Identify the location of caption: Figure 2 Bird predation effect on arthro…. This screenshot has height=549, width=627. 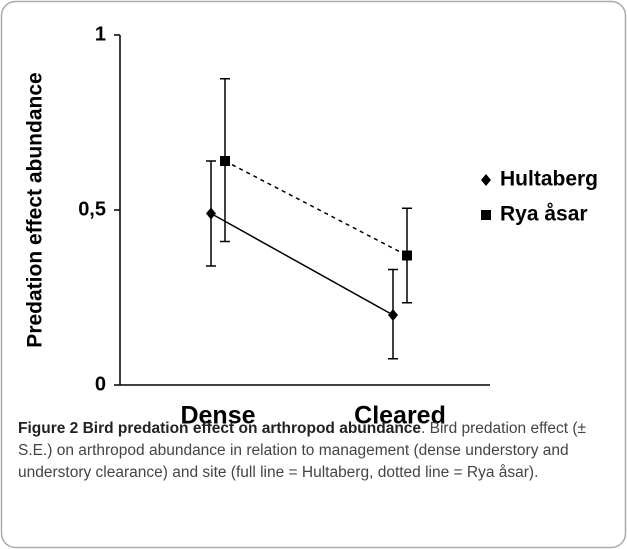
(316, 451).